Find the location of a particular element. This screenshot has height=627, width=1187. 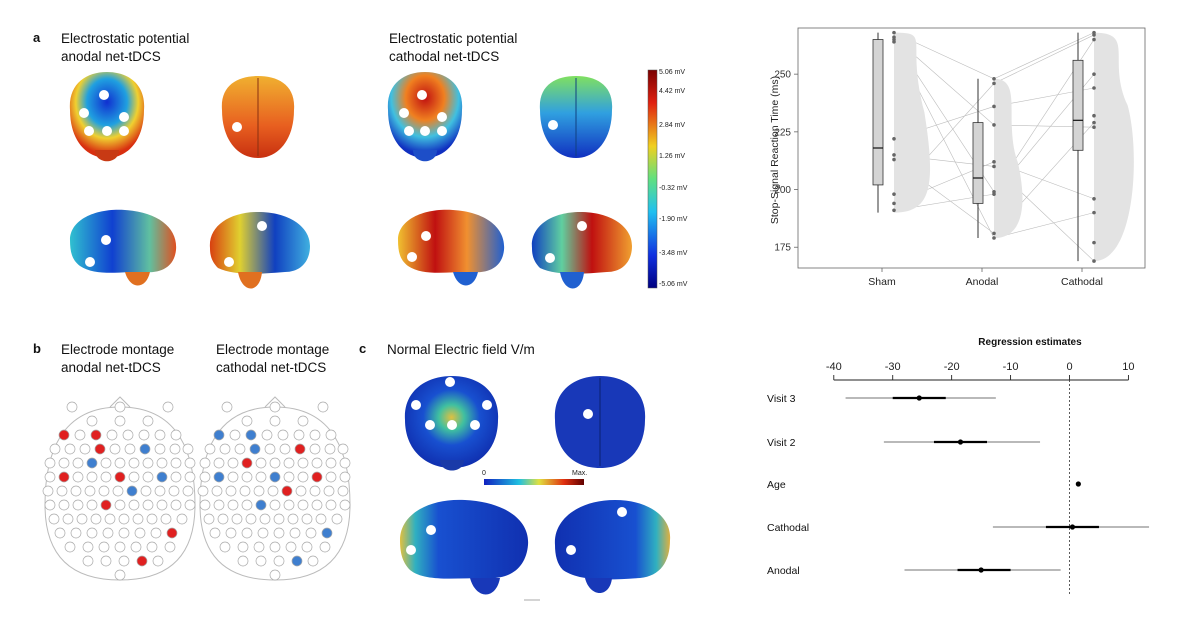

efield-scale-max: Max. is located at coordinates (580, 473).